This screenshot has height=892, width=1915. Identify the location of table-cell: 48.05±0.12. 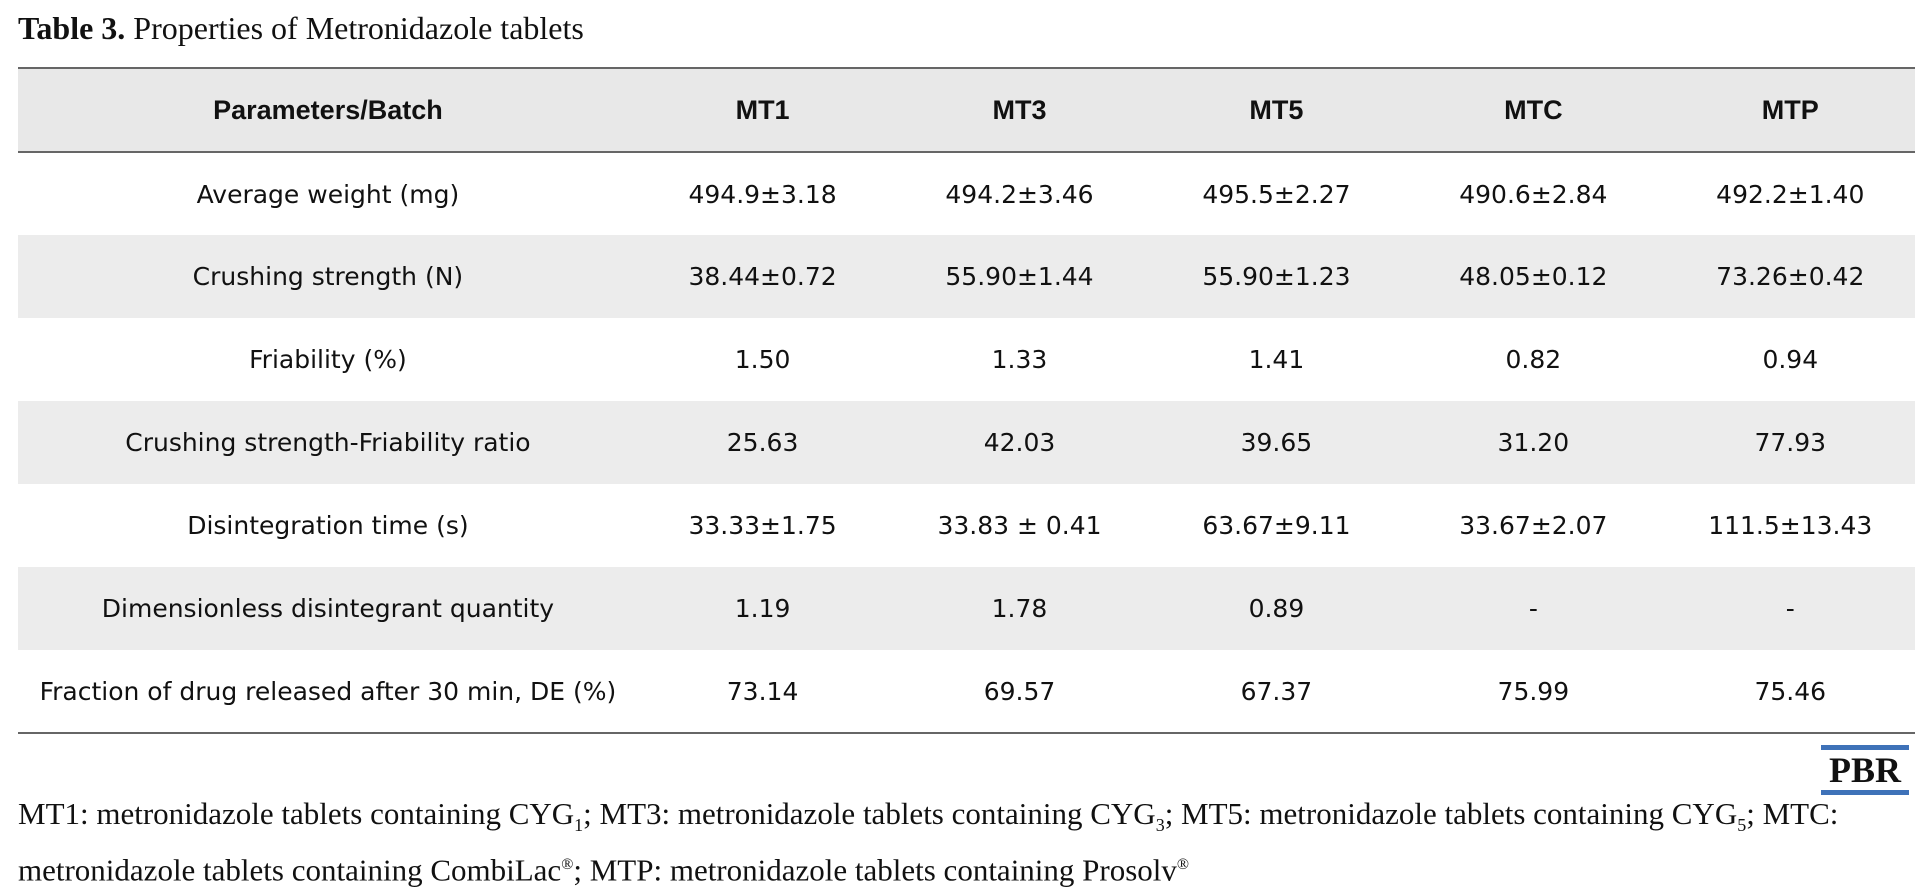
(1533, 276).